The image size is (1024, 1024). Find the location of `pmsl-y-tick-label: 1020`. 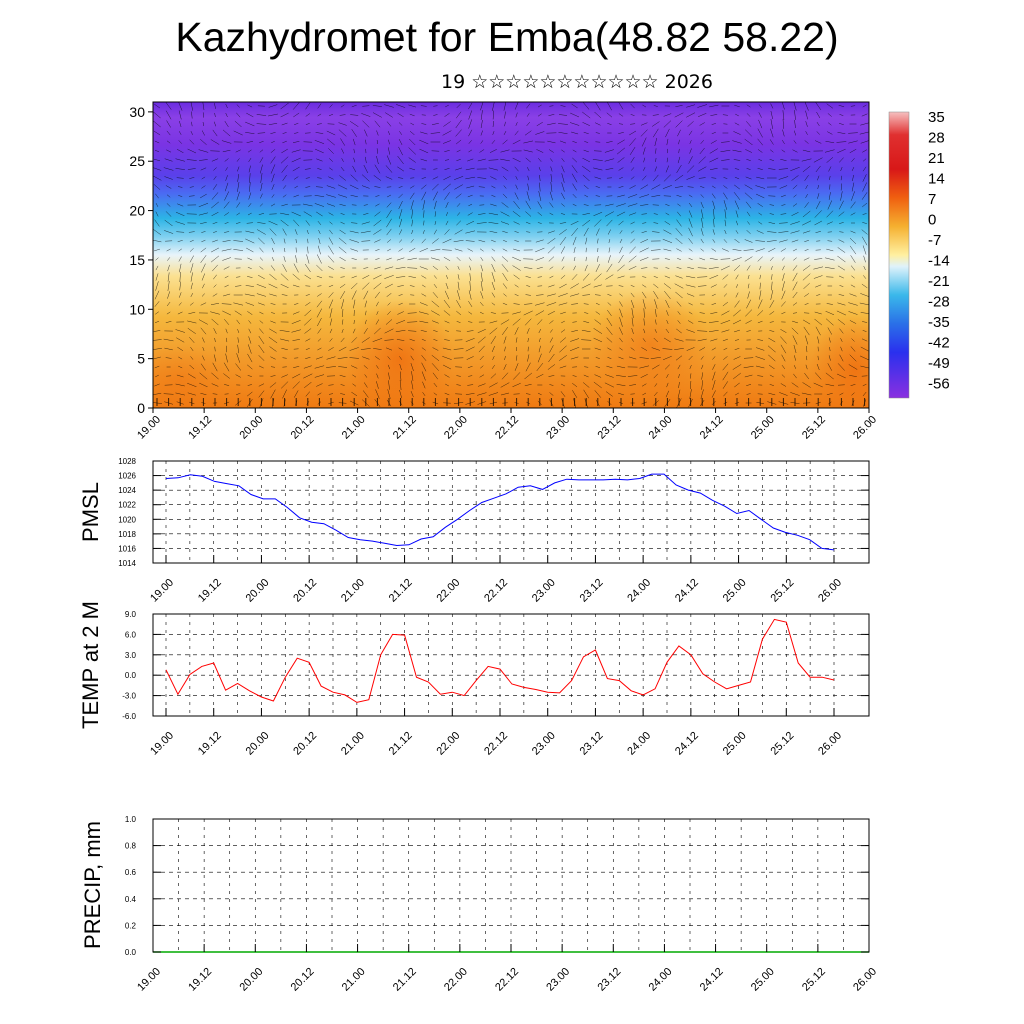

pmsl-y-tick-label: 1020 is located at coordinates (127, 519).